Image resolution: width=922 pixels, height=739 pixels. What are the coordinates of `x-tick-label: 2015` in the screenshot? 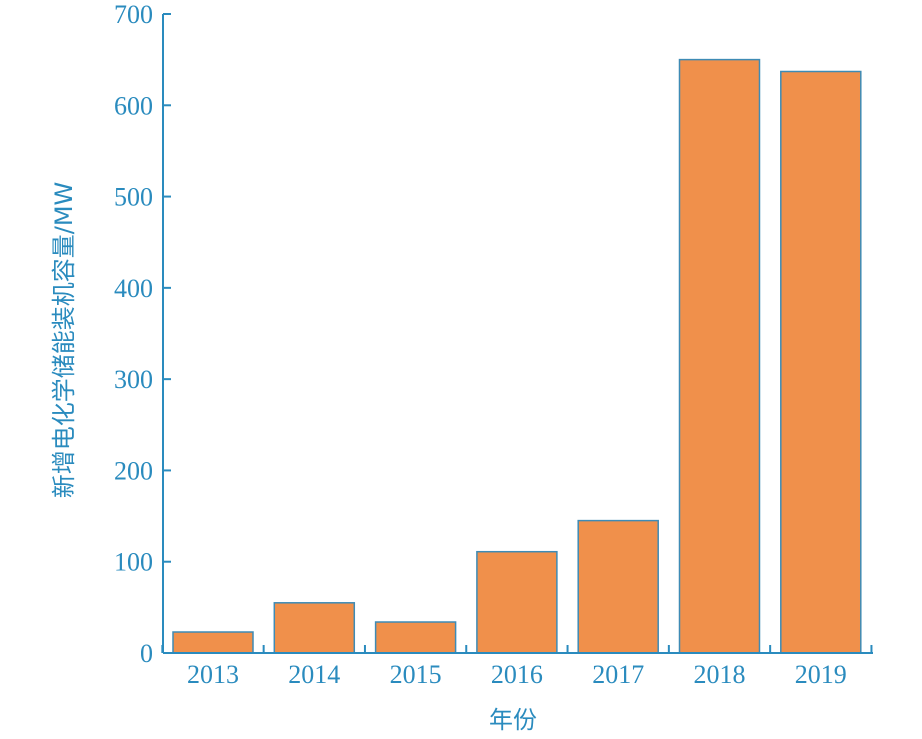 It's located at (416, 674).